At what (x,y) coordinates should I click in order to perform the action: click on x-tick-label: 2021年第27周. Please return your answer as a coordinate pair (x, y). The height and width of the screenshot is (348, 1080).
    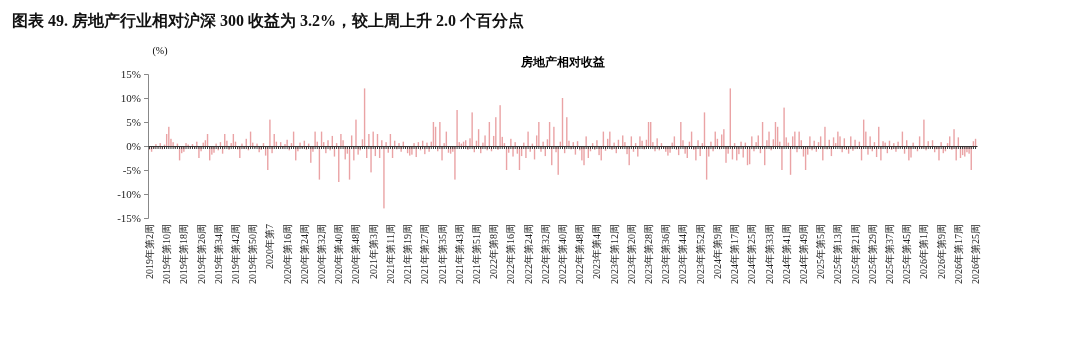
    Looking at the image, I should click on (425, 254).